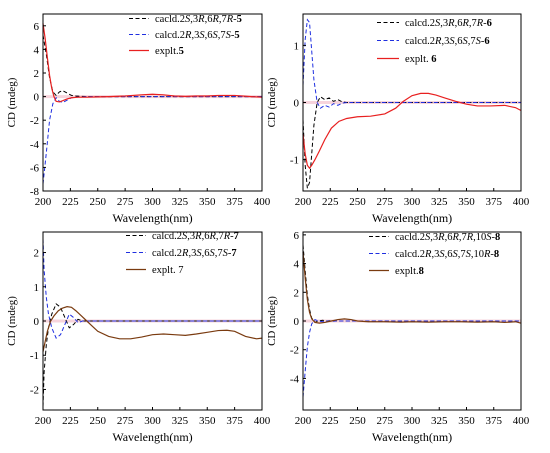 This screenshot has width=550, height=453. I want to click on legend-entry-label: calcd.2S,3R,6R,7R-7, so click(195, 236).